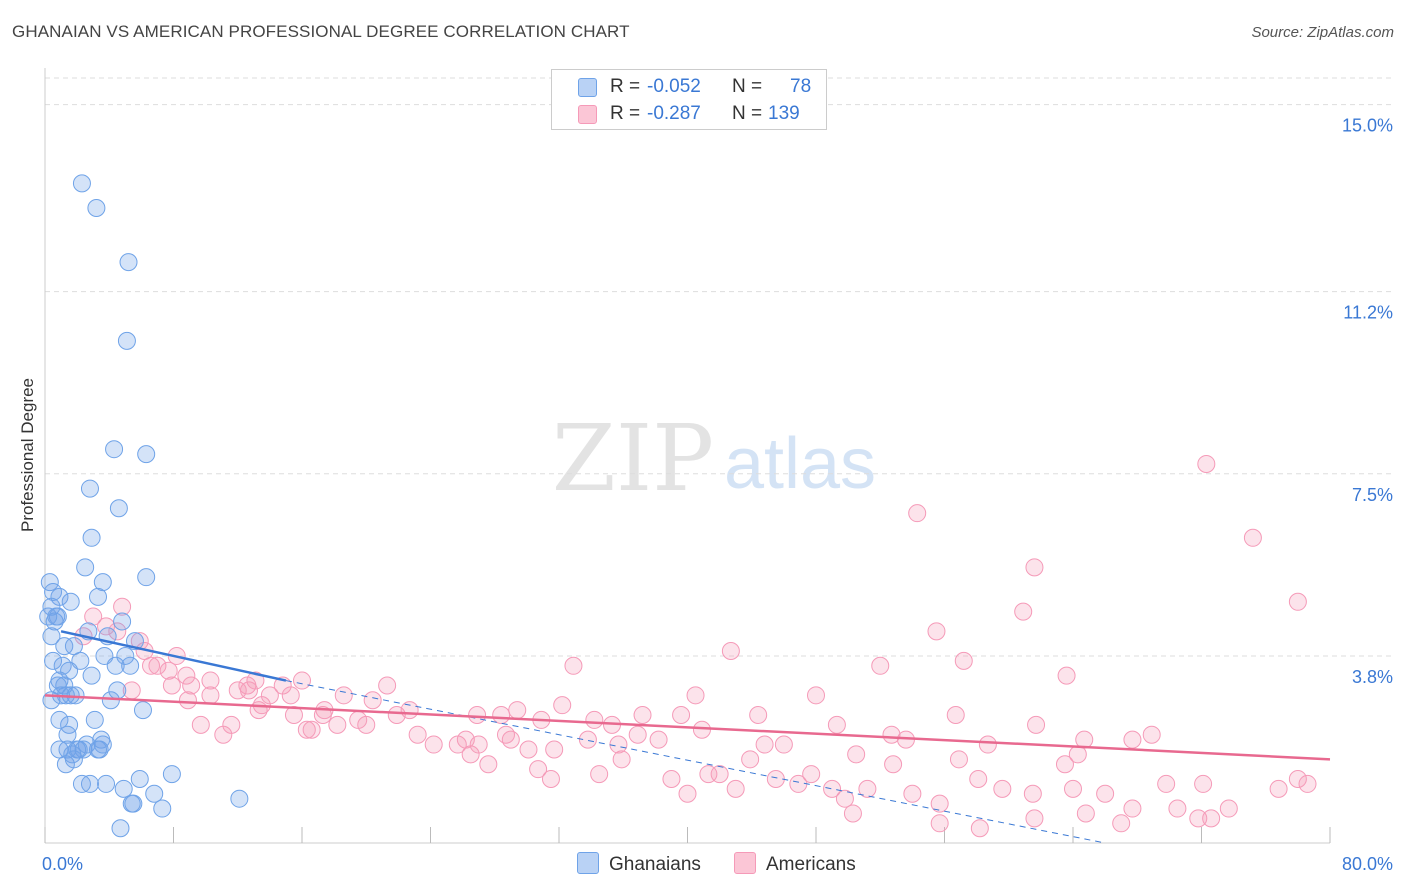 This screenshot has height=892, width=1406. What do you see at coordinates (689, 114) in the screenshot?
I see `legend-row-americans: R = -0.287 N = 139` at bounding box center [689, 114].